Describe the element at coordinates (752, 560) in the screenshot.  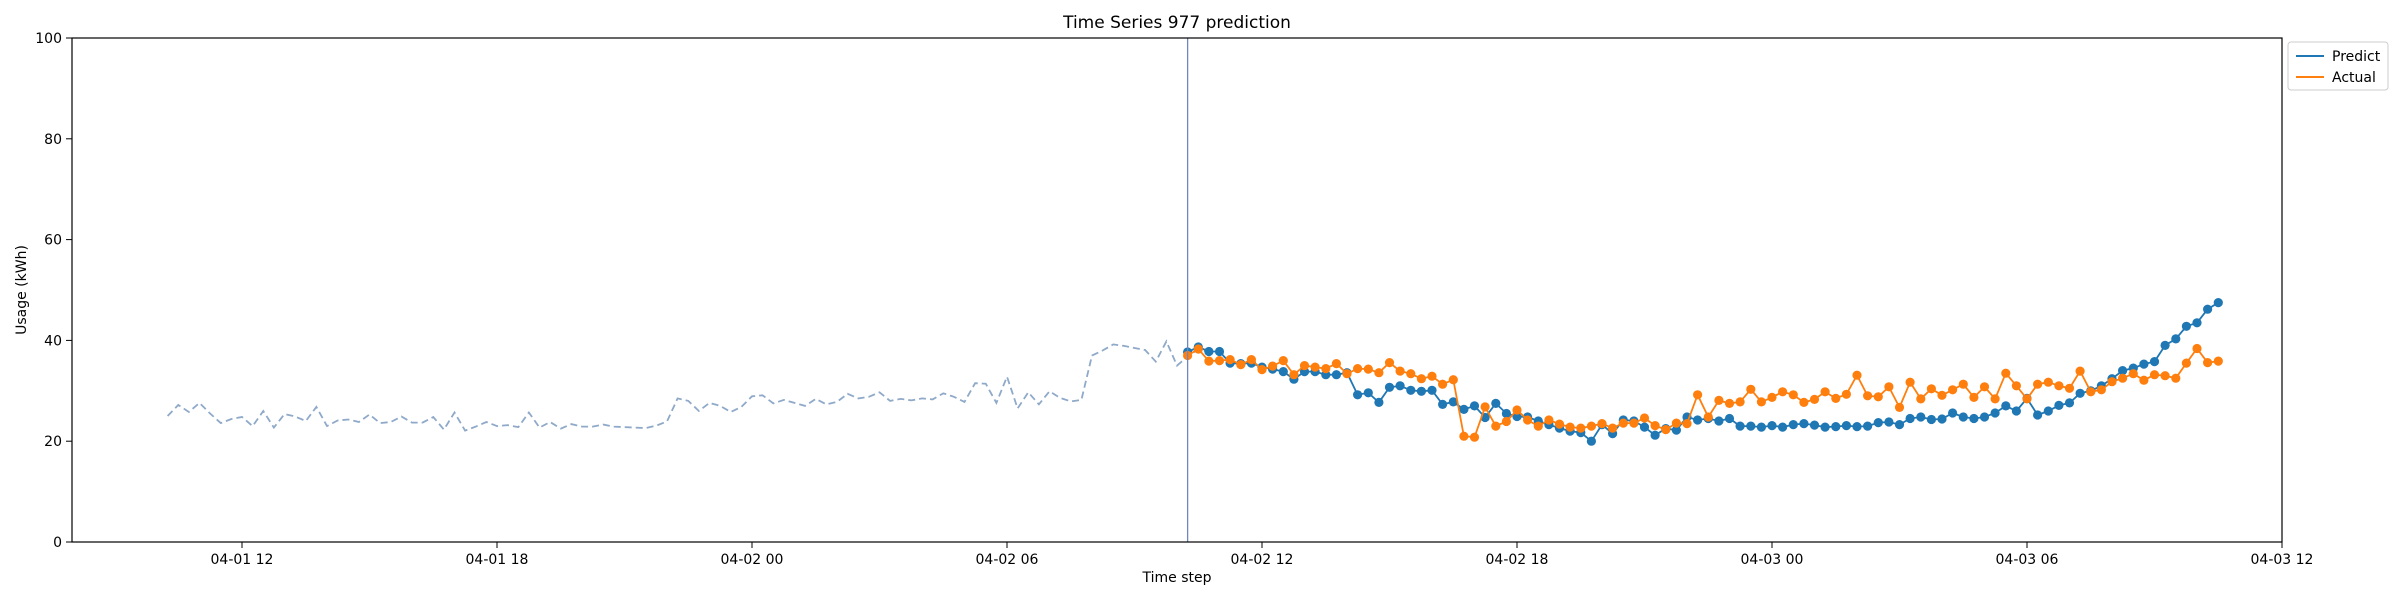
I see `x-tick-label: 04-02 00` at that location.